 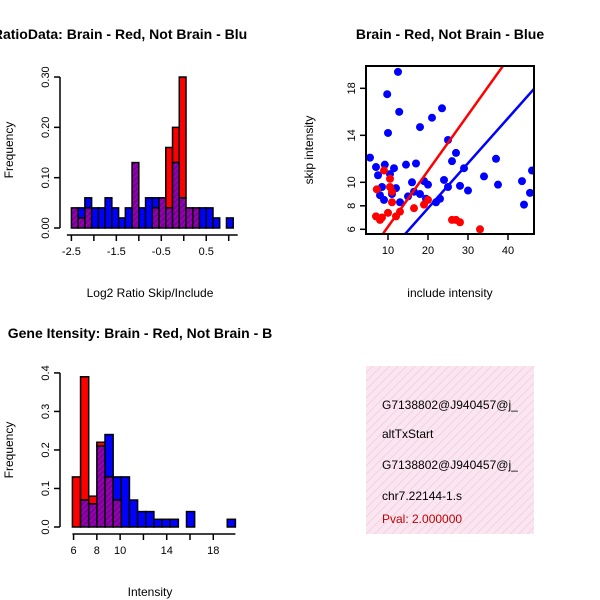 What do you see at coordinates (74, 551) in the screenshot?
I see `gene-histogram-x-tick-label: 6` at bounding box center [74, 551].